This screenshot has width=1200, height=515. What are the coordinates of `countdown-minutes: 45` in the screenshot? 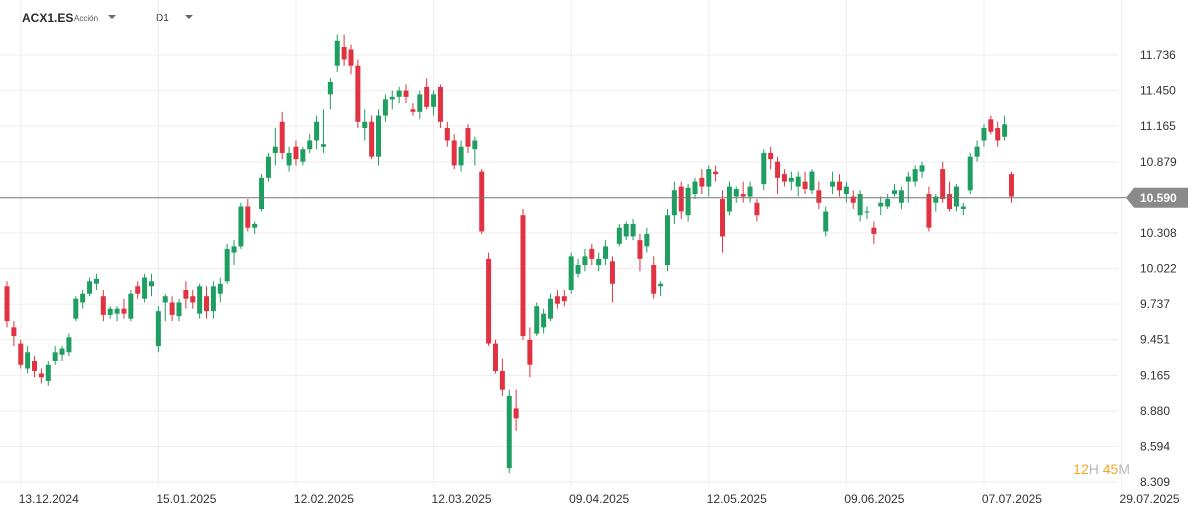 It's located at (1110, 469).